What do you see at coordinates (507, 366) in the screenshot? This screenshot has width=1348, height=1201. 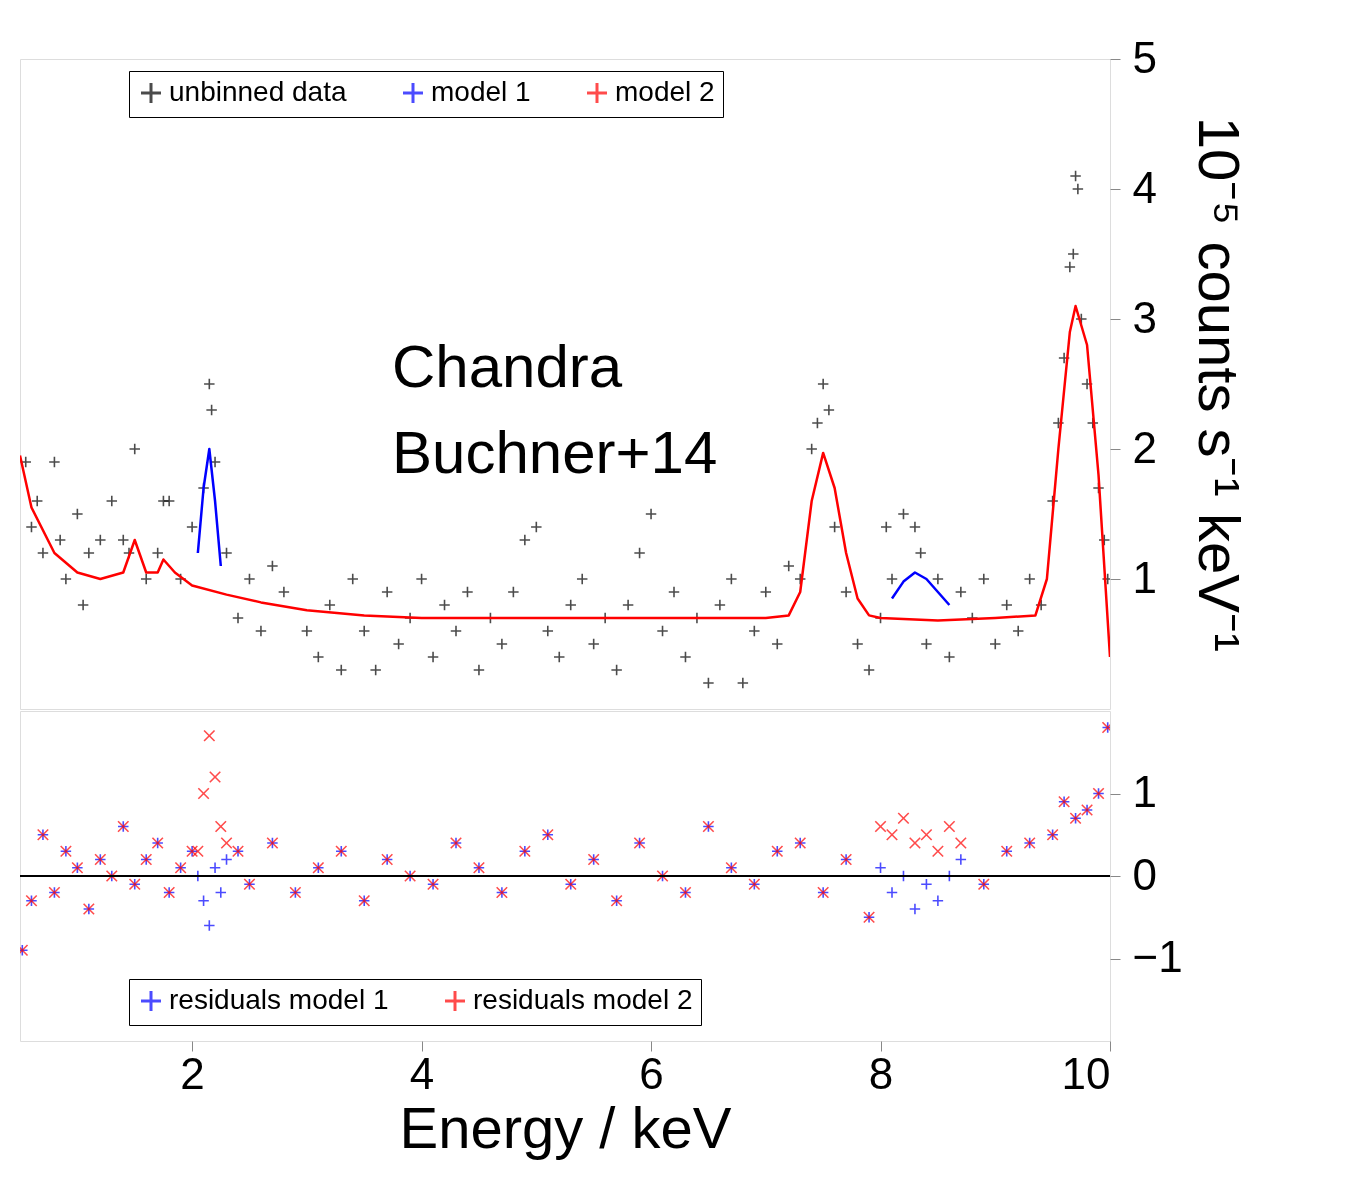 I see `annotation: Chandra` at bounding box center [507, 366].